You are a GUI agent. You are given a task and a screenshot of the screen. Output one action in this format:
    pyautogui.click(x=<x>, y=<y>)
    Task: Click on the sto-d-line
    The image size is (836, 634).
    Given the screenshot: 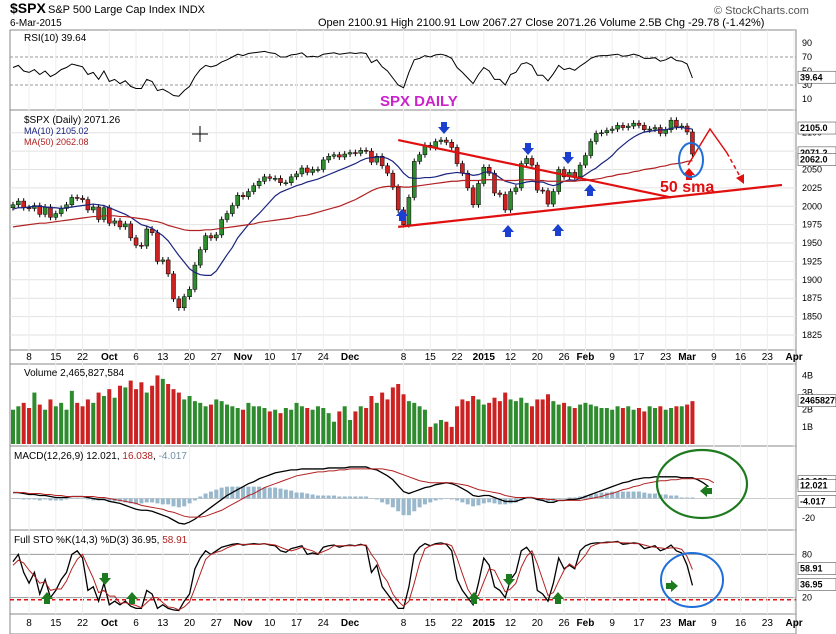 What is the action you would take?
    pyautogui.click(x=352, y=576)
    